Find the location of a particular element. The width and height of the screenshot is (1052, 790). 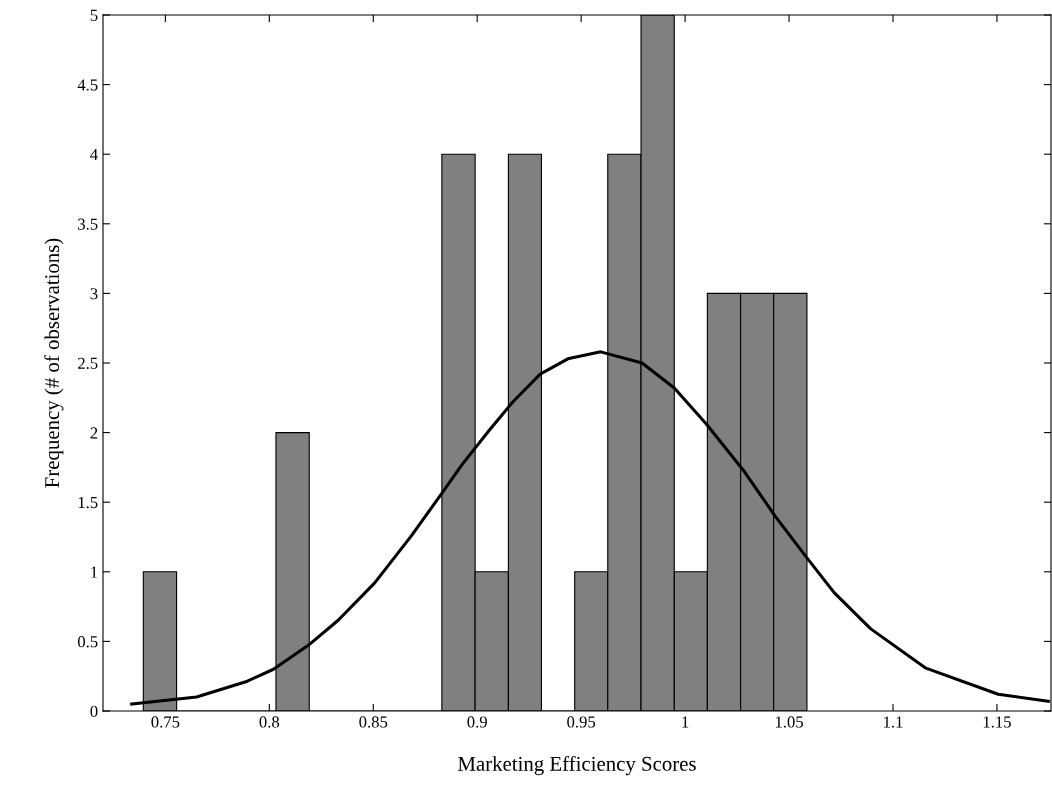

y-tick-label: 0.5 is located at coordinates (87, 642).